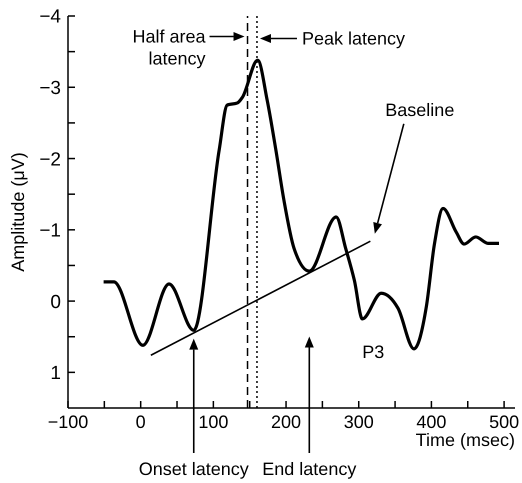  What do you see at coordinates (354, 38) in the screenshot?
I see `ref-line-label: Peak latency` at bounding box center [354, 38].